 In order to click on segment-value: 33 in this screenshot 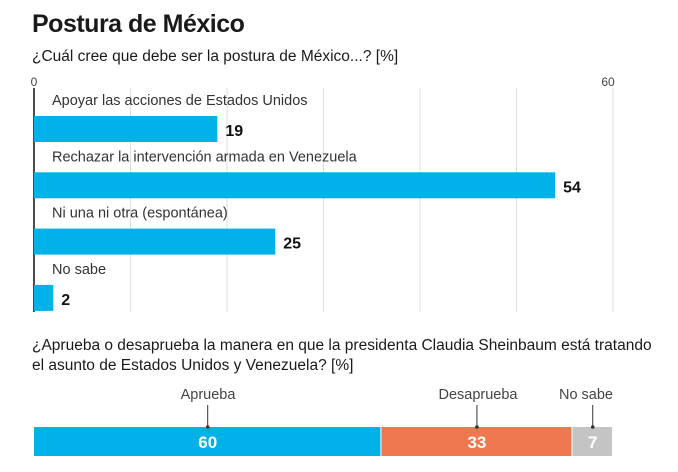, I will do `click(476, 442)`.